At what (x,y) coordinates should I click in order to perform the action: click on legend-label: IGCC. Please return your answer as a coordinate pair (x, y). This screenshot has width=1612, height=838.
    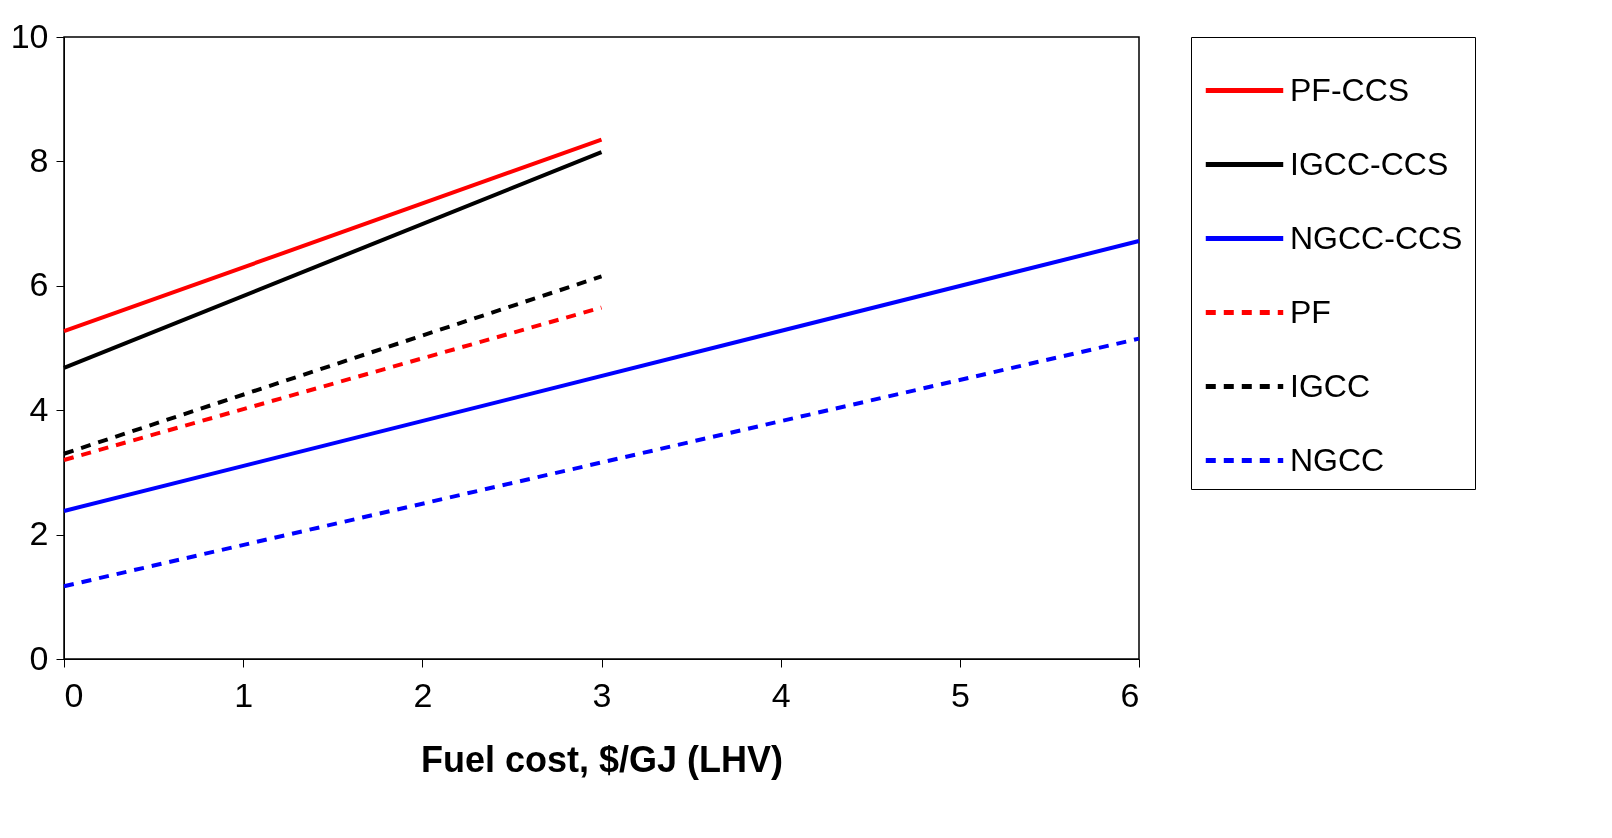
    Looking at the image, I should click on (1330, 385).